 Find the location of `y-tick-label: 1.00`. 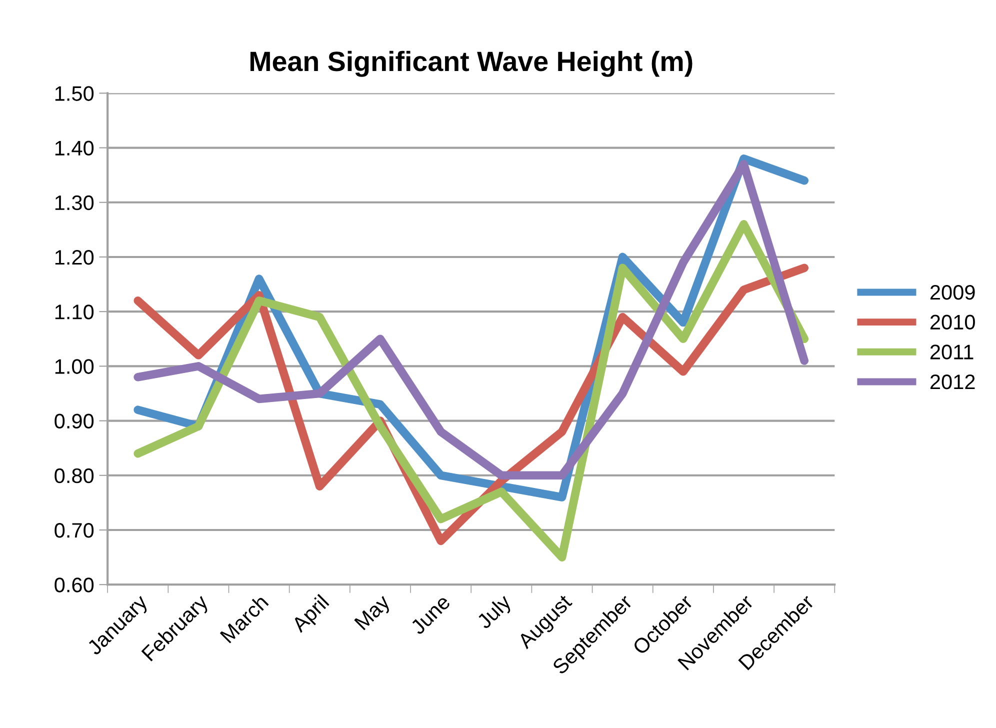

y-tick-label: 1.00 is located at coordinates (74, 366).